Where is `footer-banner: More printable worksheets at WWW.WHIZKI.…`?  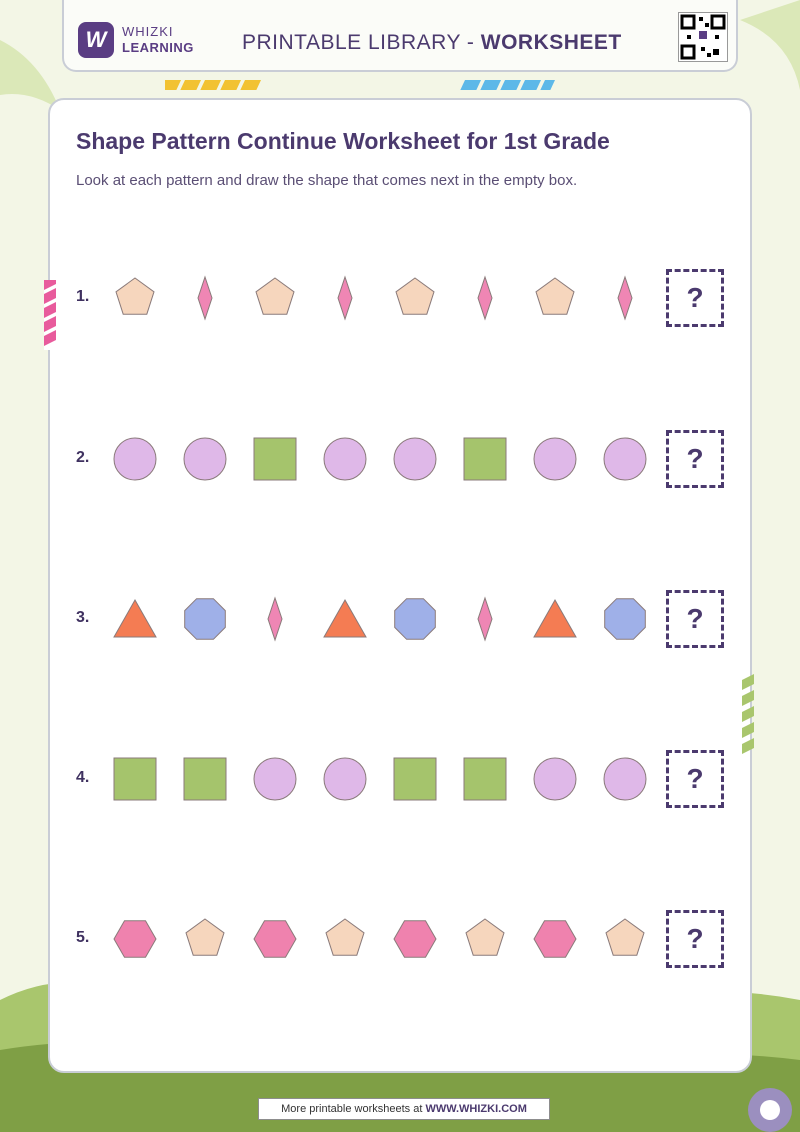
footer-banner: More printable worksheets at WWW.WHIZKI.… is located at coordinates (404, 1109).